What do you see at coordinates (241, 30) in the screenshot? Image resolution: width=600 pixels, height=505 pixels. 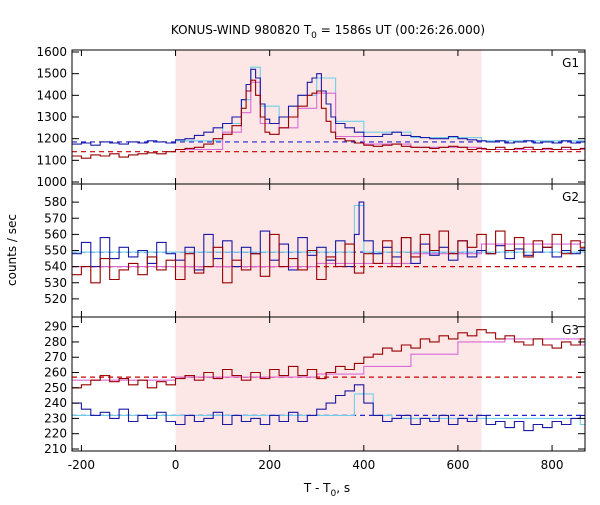 I see `title-main: KONUS-WIND 980820 T` at bounding box center [241, 30].